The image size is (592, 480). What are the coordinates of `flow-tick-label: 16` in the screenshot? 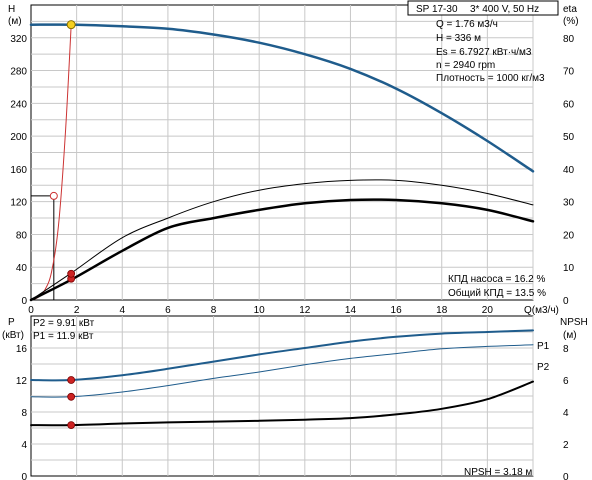 It's located at (397, 310).